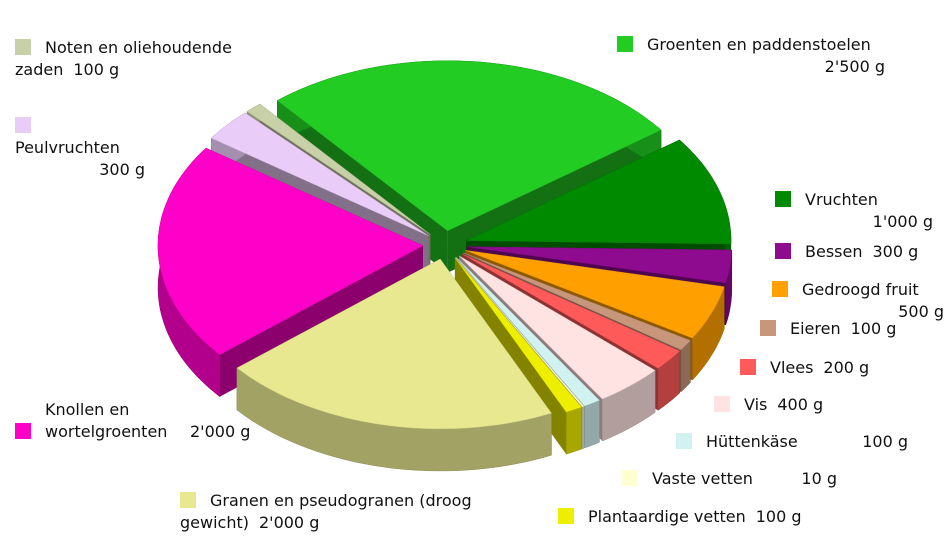  What do you see at coordinates (921, 311) in the screenshot?
I see `value-label: 500 g` at bounding box center [921, 311].